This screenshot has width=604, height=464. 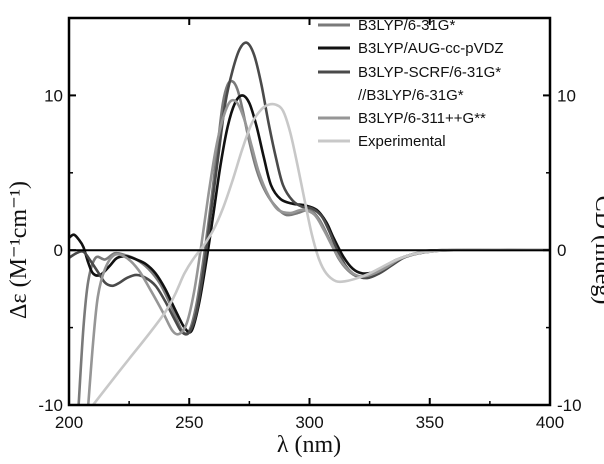 What do you see at coordinates (58, 250) in the screenshot?
I see `y-tick-label-left: 0` at bounding box center [58, 250].